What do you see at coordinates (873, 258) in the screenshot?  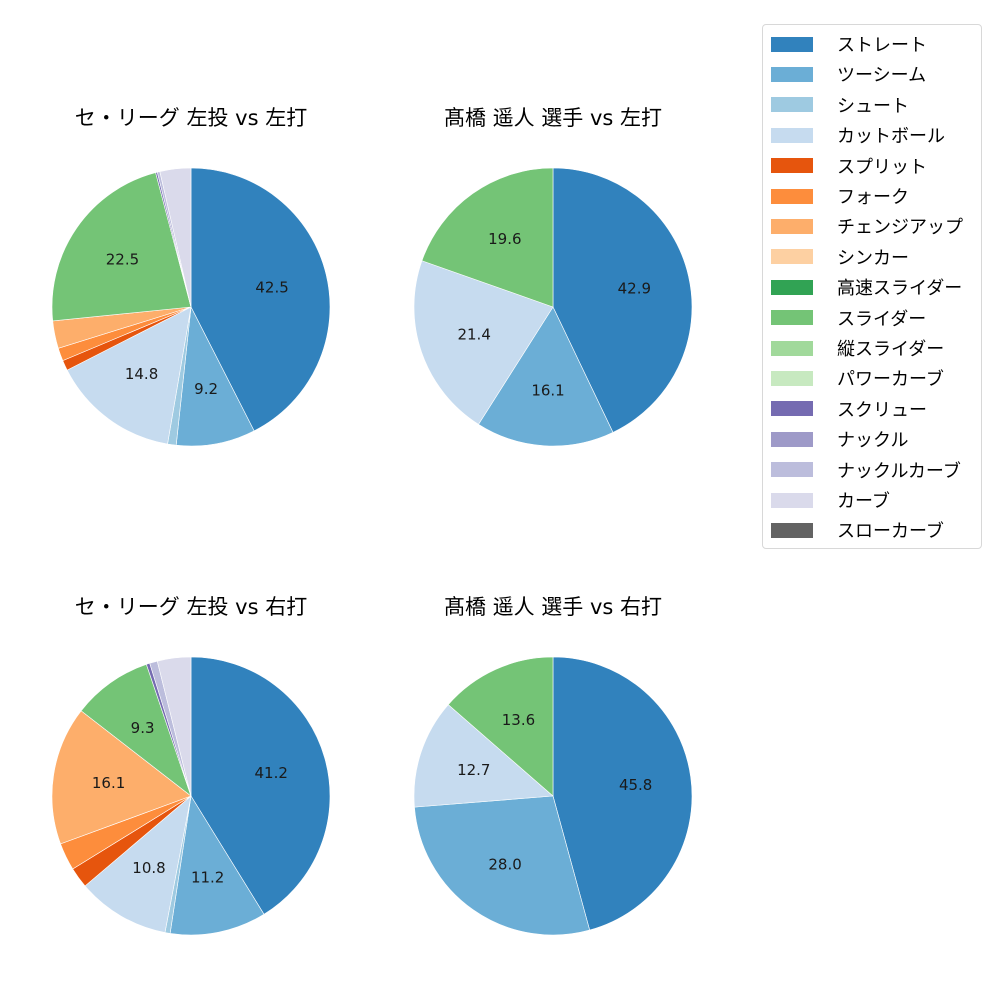 I see `legend-label: シンカー` at bounding box center [873, 258].